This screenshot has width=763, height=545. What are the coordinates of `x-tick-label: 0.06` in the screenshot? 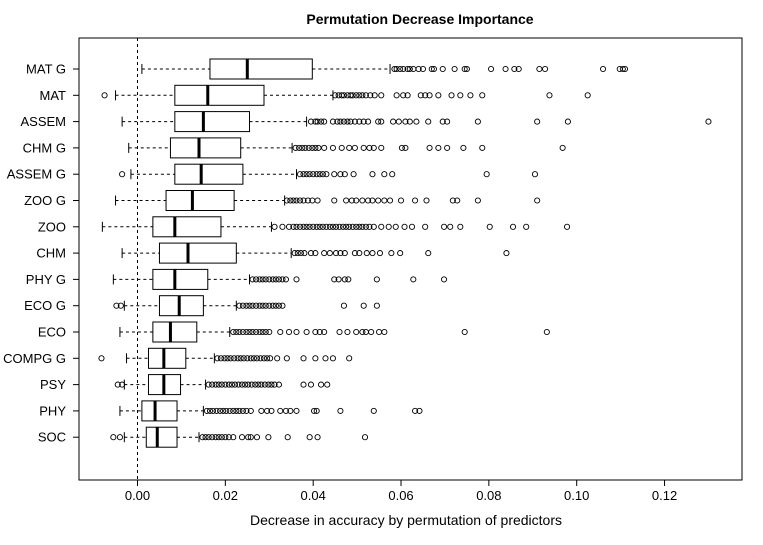 It's located at (400, 495).